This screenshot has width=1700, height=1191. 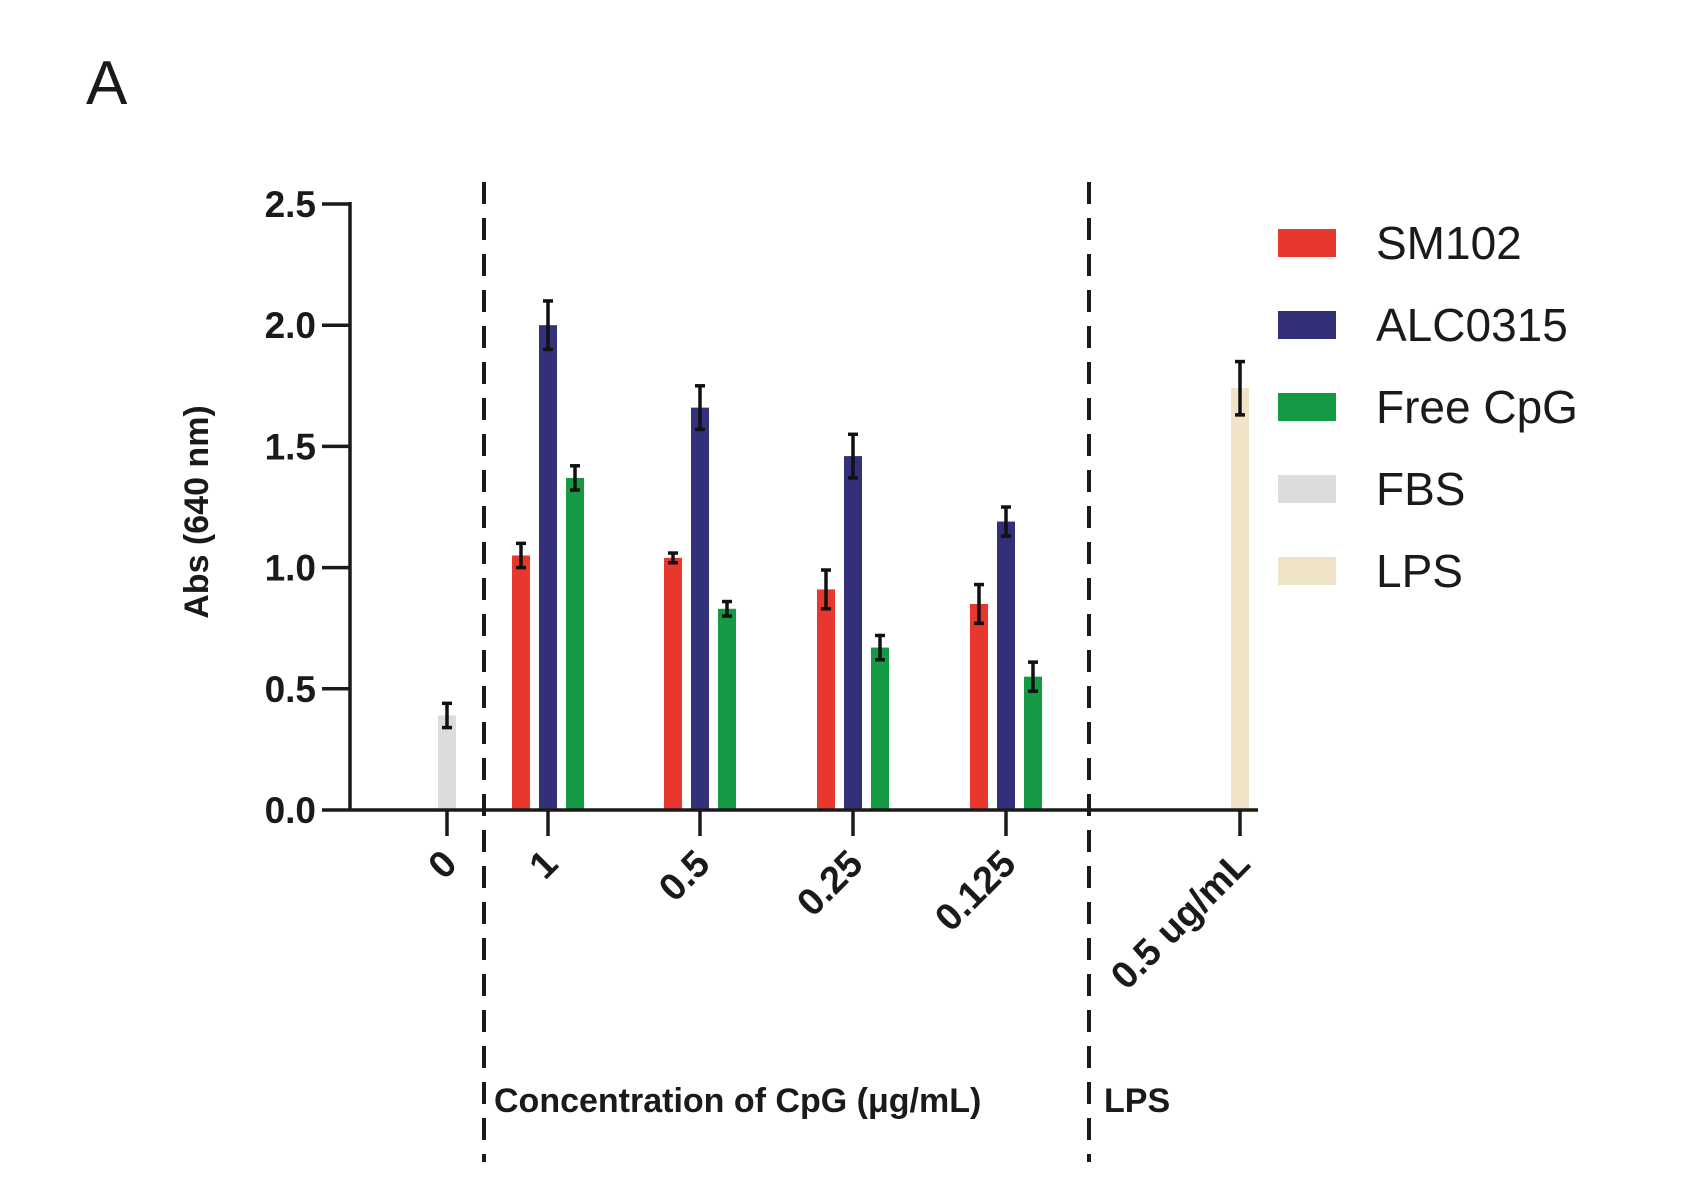 I want to click on y-tick-label: 0.5, so click(x=290, y=689).